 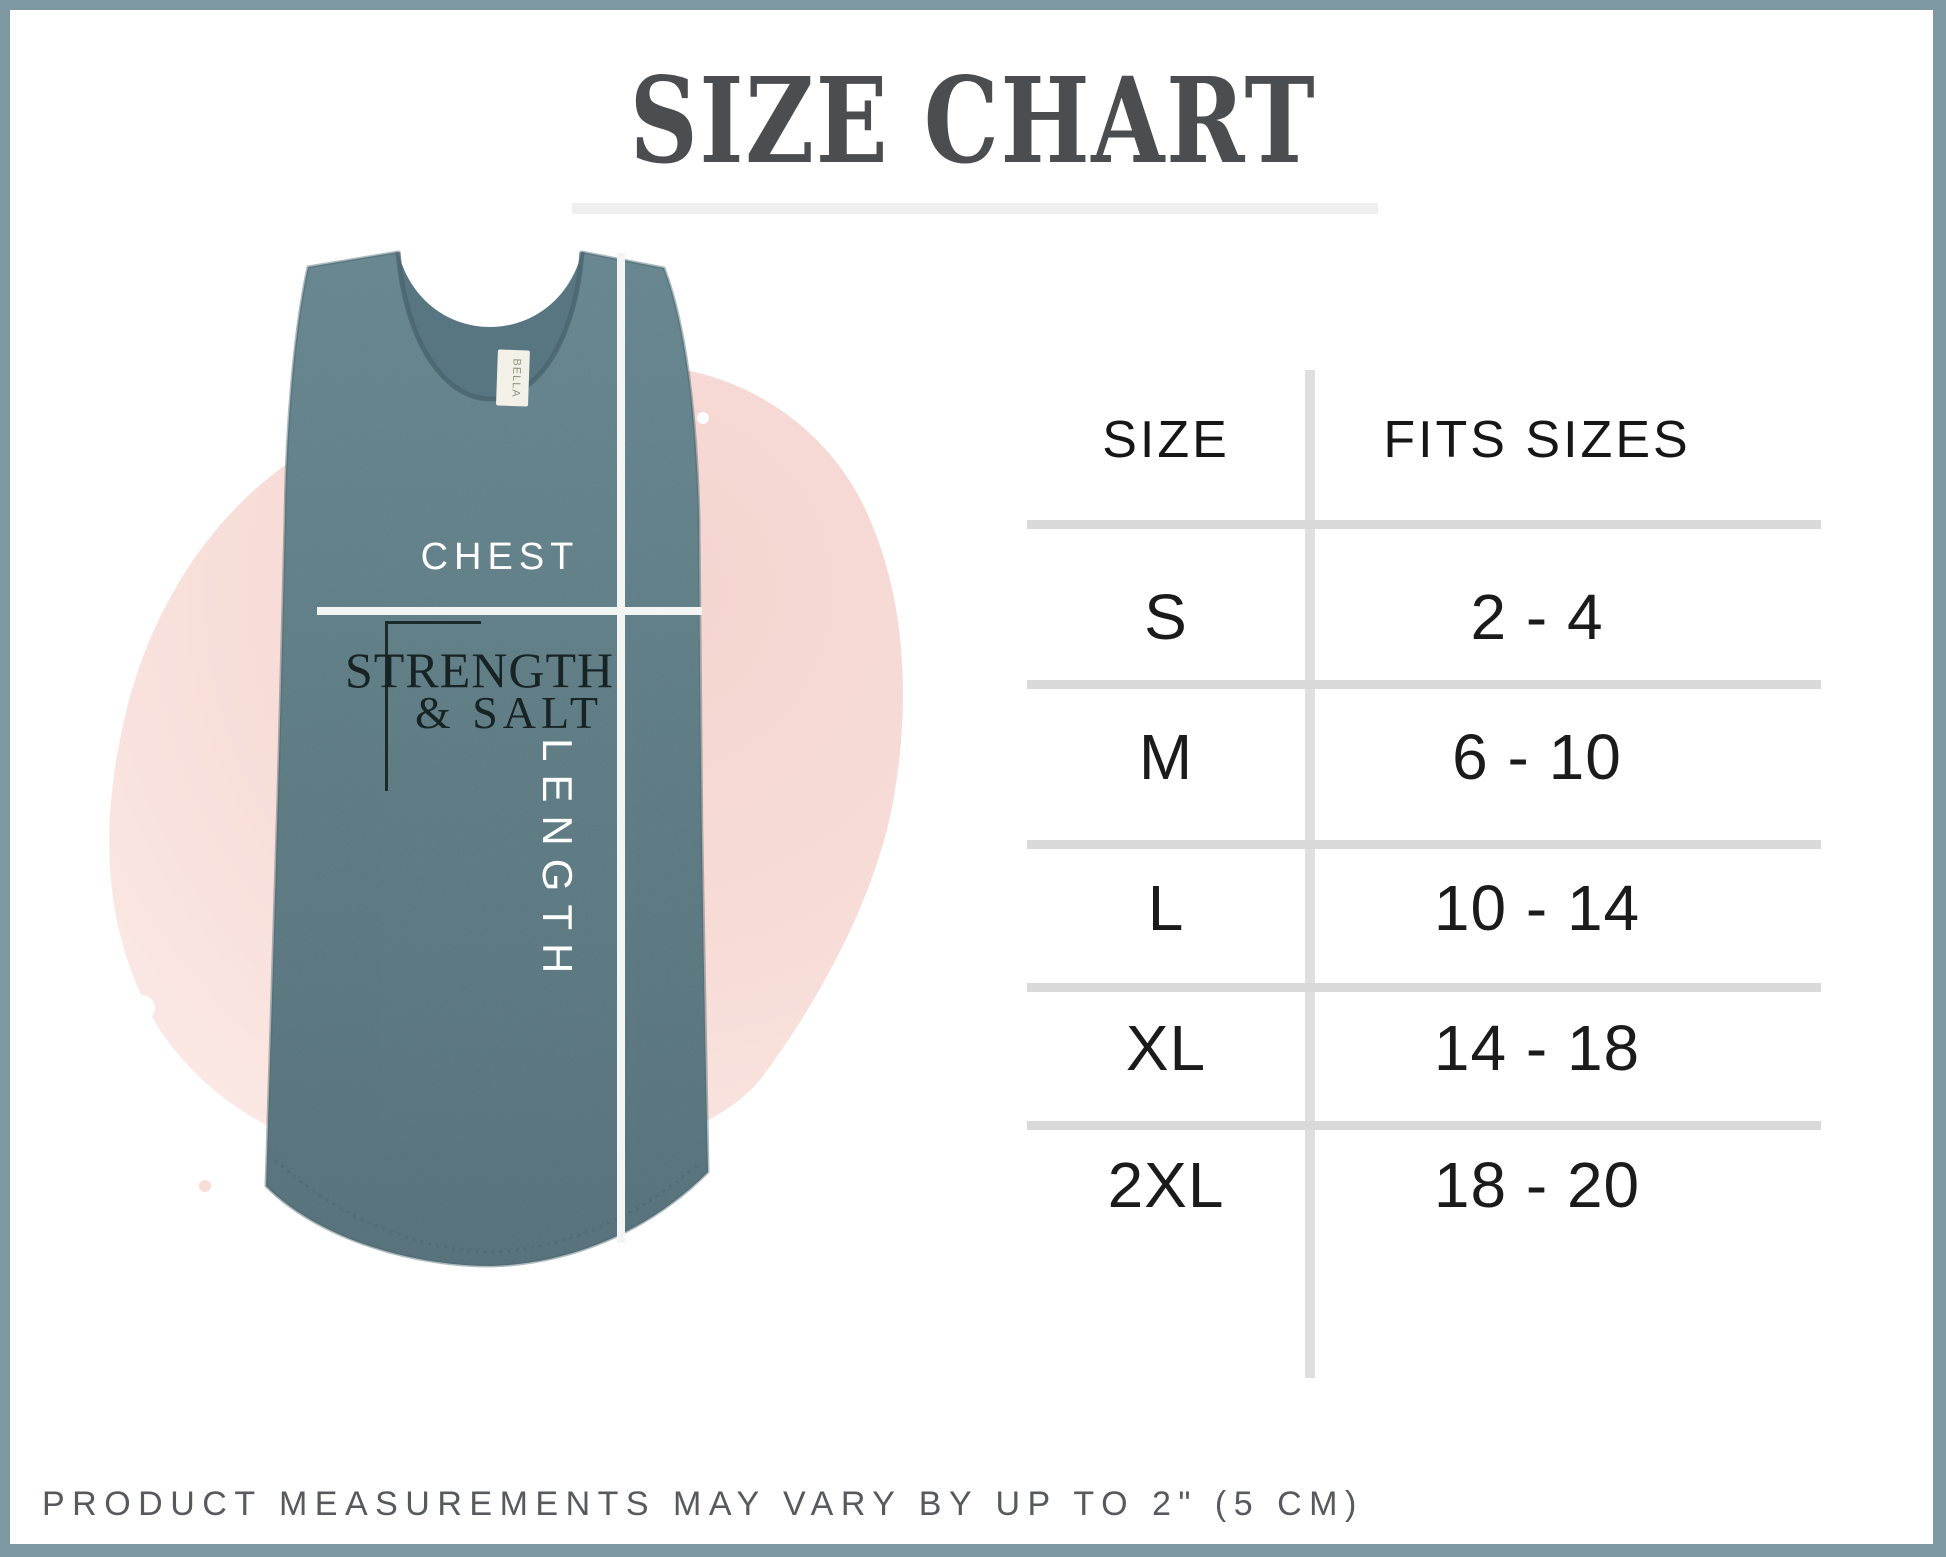 What do you see at coordinates (1424, 1185) in the screenshot?
I see `table-row: 2XL 18 - 20` at bounding box center [1424, 1185].